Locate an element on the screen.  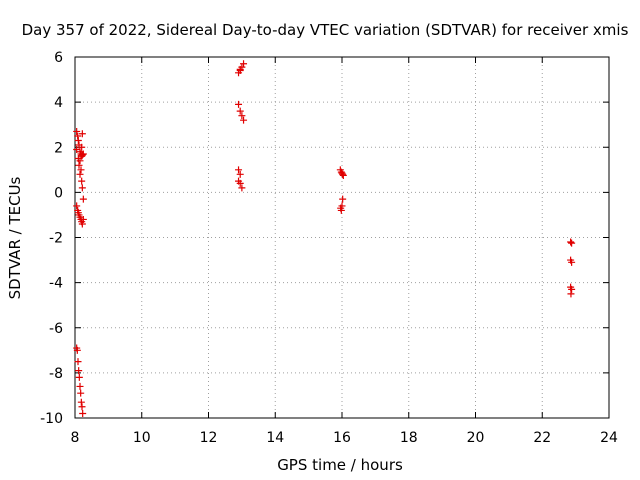
x-tick-label: 24 is located at coordinates (609, 438).